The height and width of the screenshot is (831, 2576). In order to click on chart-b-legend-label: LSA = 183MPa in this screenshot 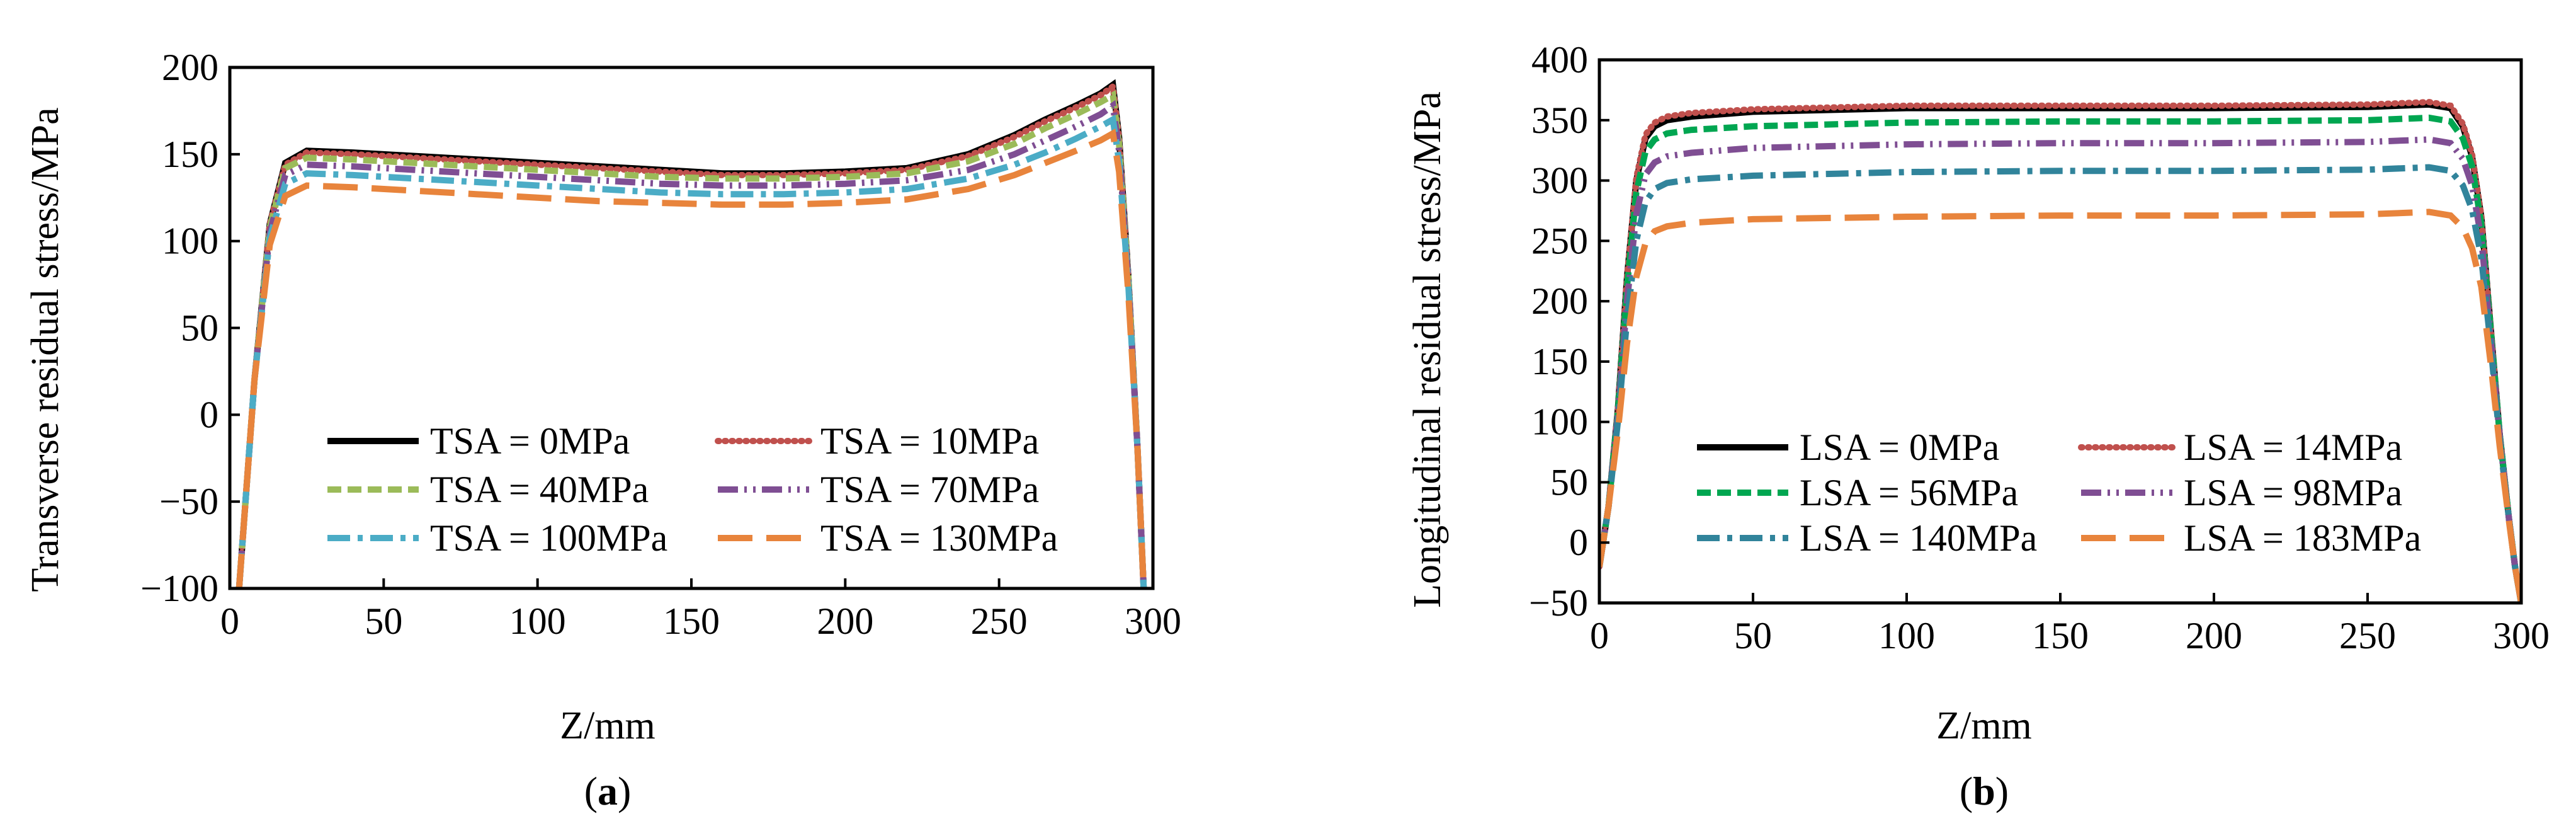, I will do `click(2302, 538)`.